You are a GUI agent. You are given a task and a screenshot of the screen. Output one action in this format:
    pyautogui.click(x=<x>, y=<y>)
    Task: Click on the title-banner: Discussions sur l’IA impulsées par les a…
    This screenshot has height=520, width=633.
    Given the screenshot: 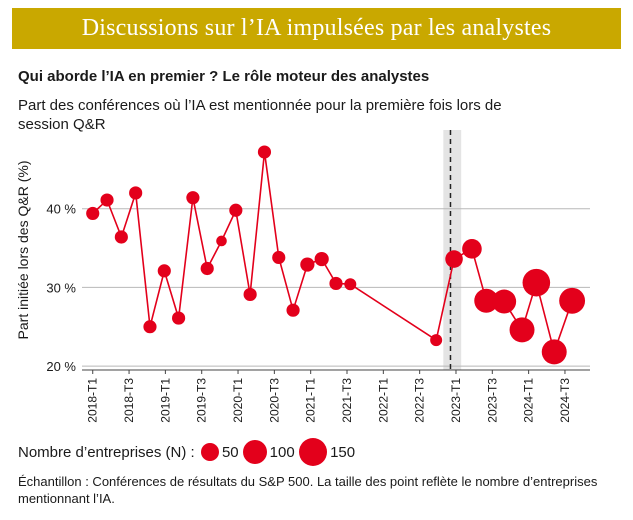 What is the action you would take?
    pyautogui.click(x=316, y=28)
    